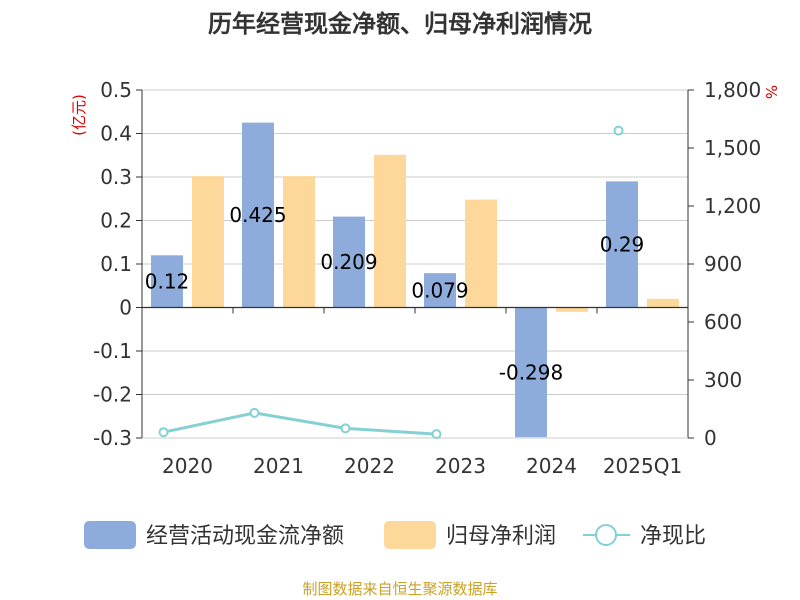 The height and width of the screenshot is (600, 800). I want to click on cashflow-data-label: -0.298, so click(531, 372).